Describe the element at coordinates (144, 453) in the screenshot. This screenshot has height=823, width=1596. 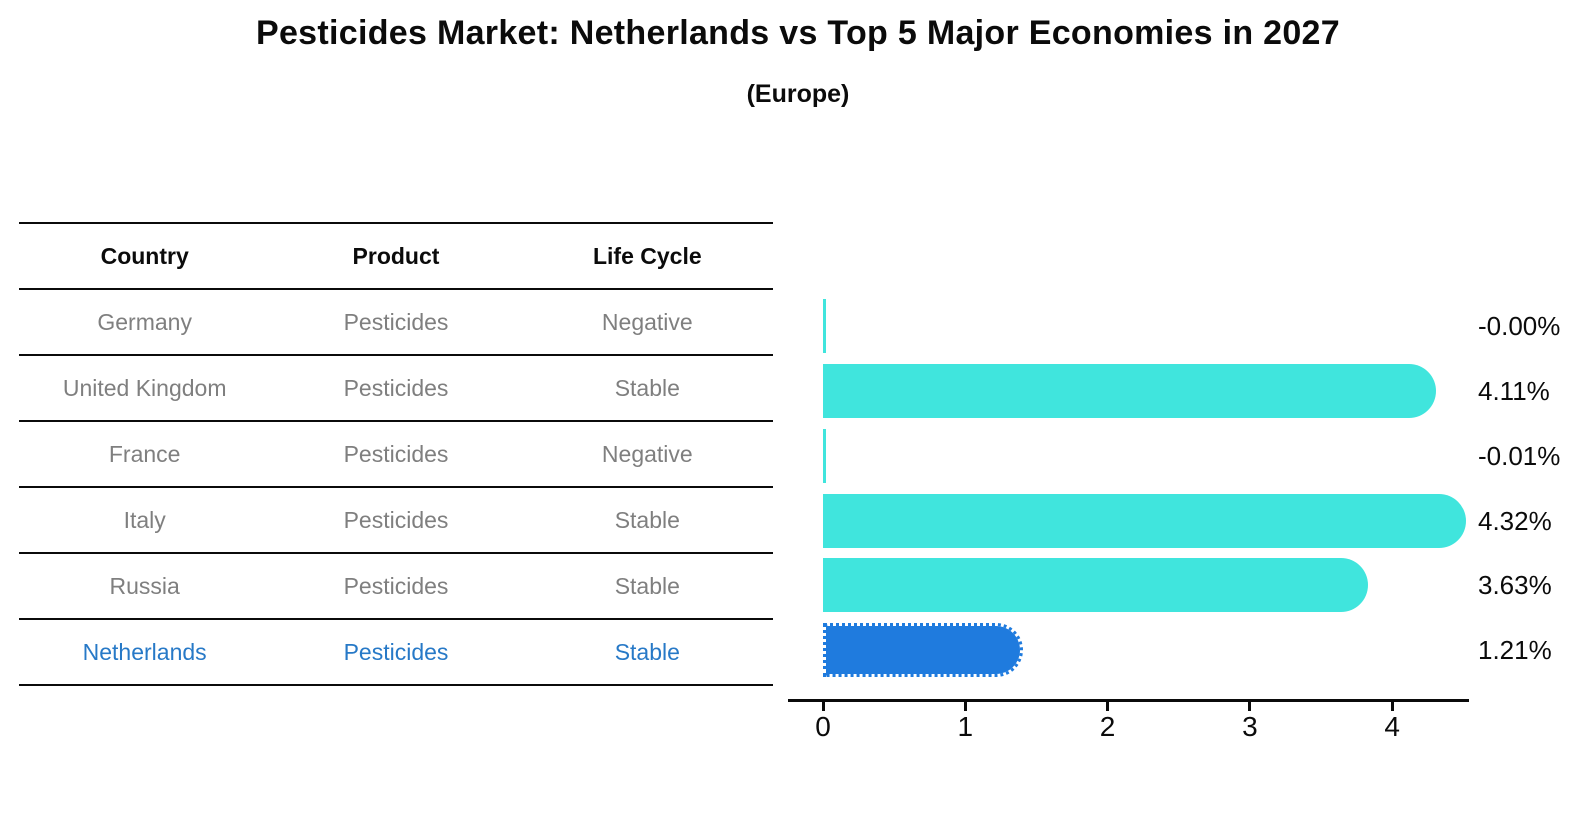
I see `cell-country: France` at that location.